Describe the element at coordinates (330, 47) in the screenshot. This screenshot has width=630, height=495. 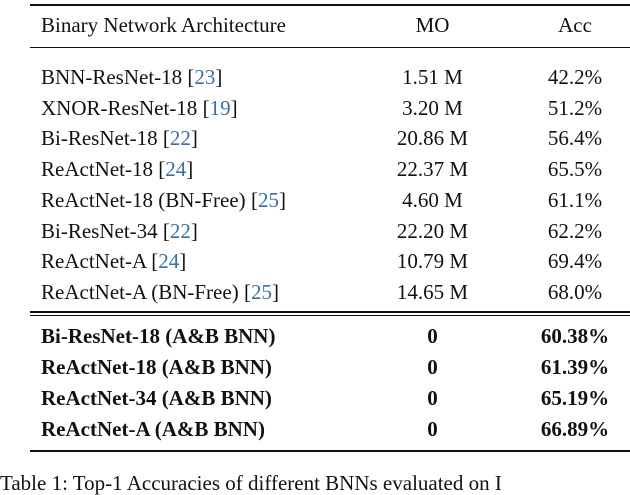
I see `header-rule` at that location.